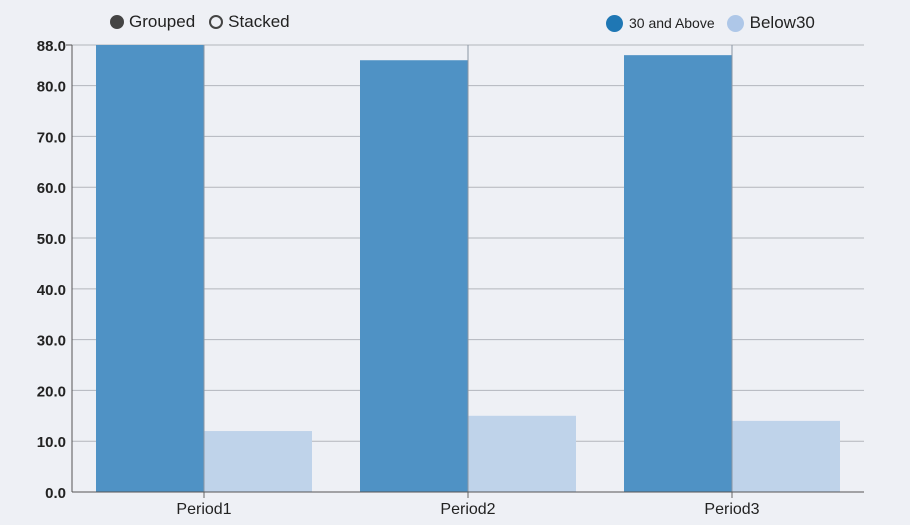 This screenshot has width=910, height=525. I want to click on radio-empty-icon, so click(216, 22).